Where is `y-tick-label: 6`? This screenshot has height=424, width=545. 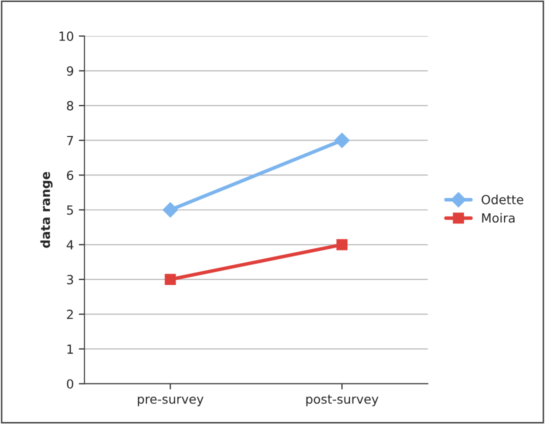
y-tick-label: 6 is located at coordinates (70, 175).